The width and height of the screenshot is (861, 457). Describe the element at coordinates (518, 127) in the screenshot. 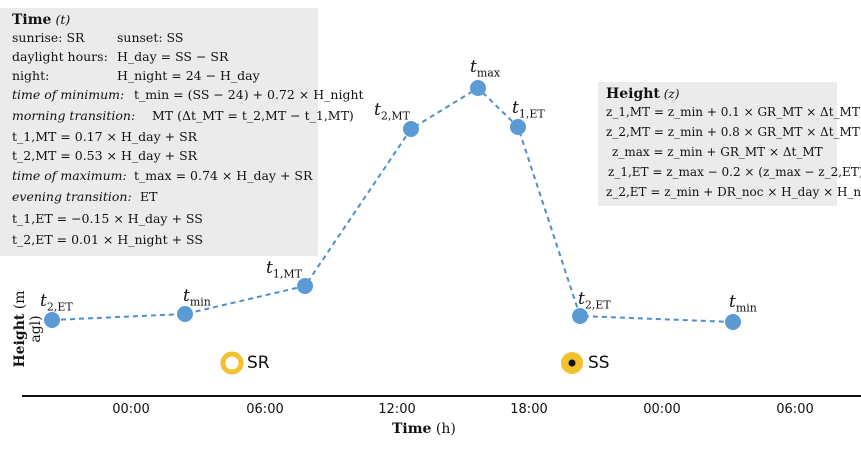

I see `curve-point-1ET` at that location.